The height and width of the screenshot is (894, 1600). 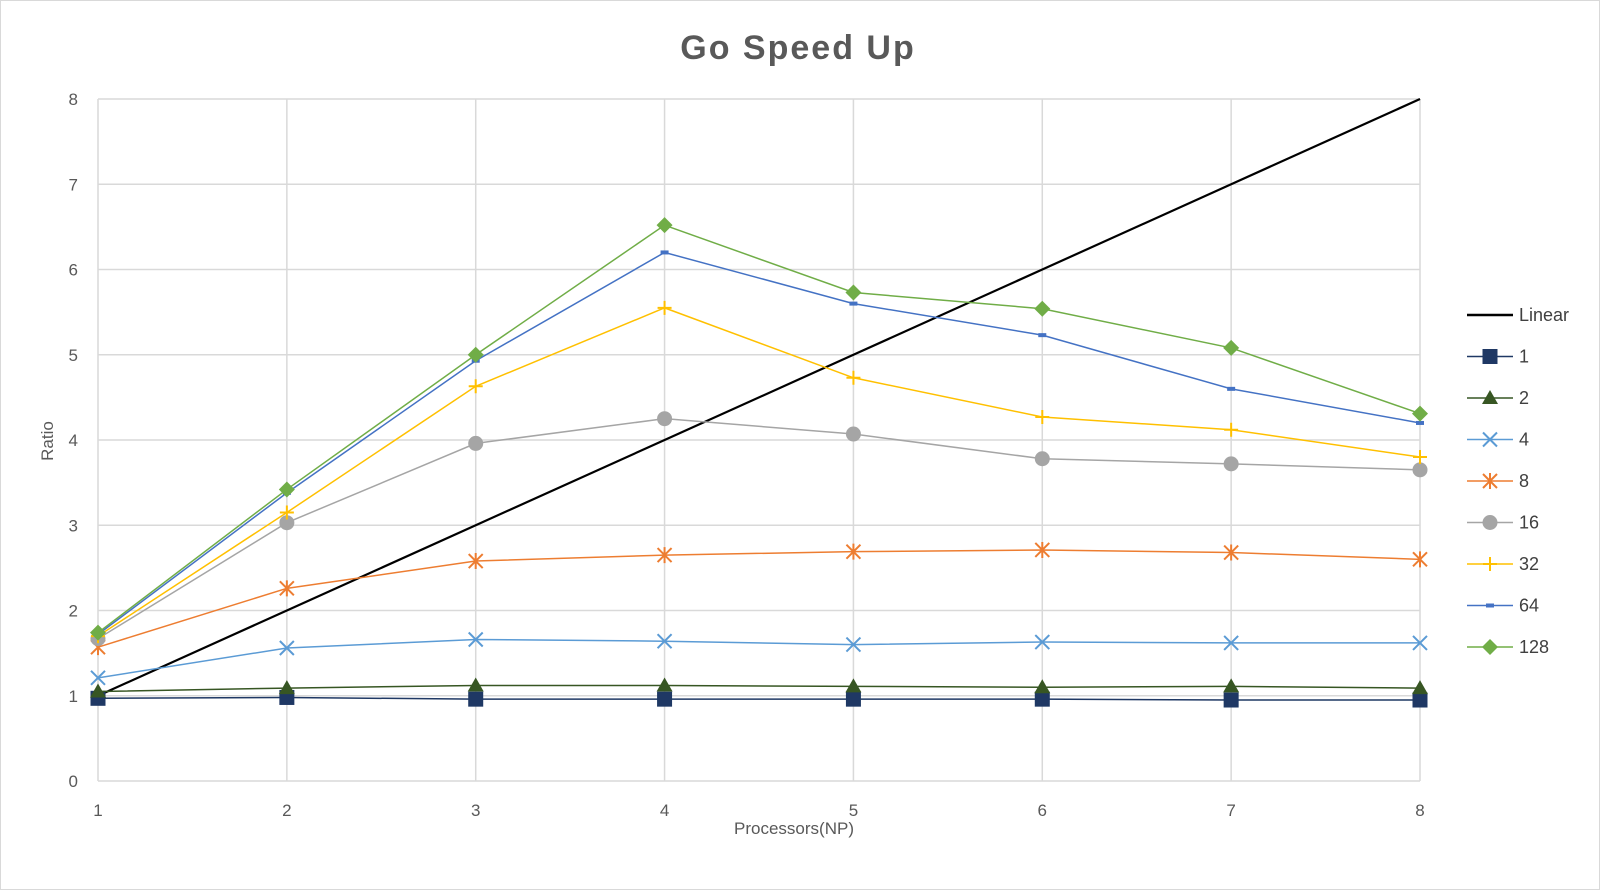 I want to click on y-tick-label: 8, so click(x=73, y=99).